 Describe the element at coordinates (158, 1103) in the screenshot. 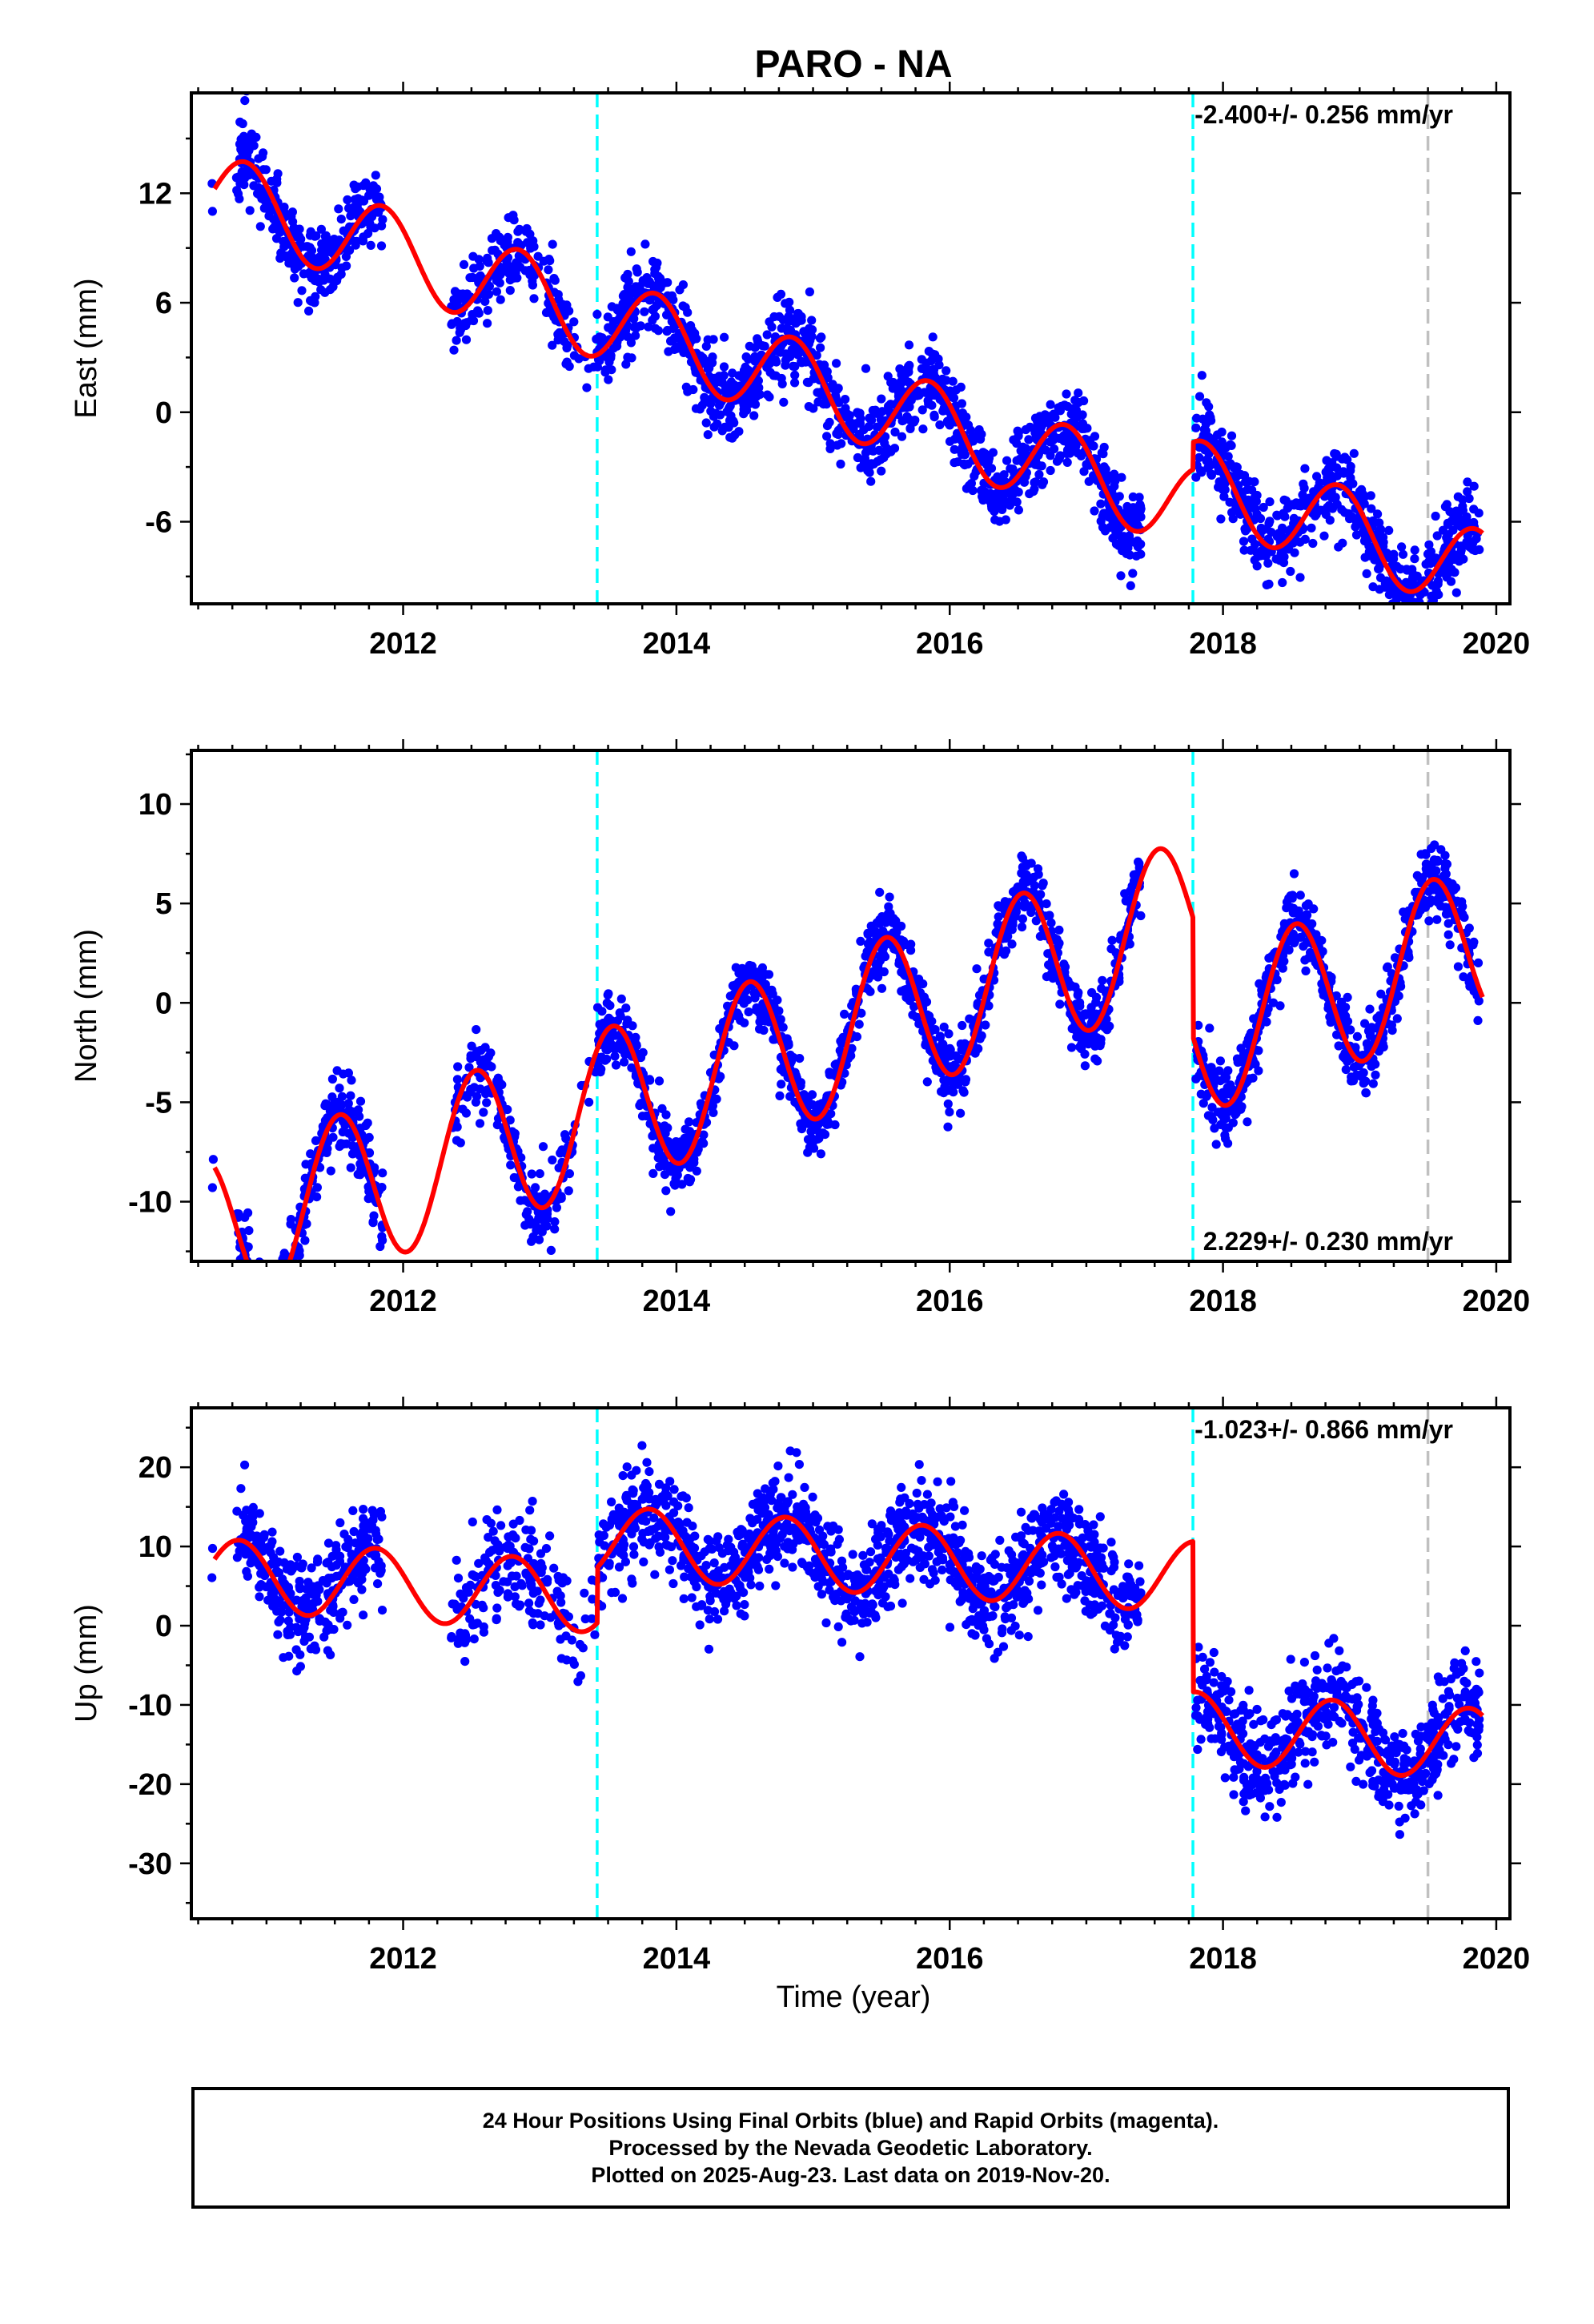

I see `y-tick-label: -5` at that location.